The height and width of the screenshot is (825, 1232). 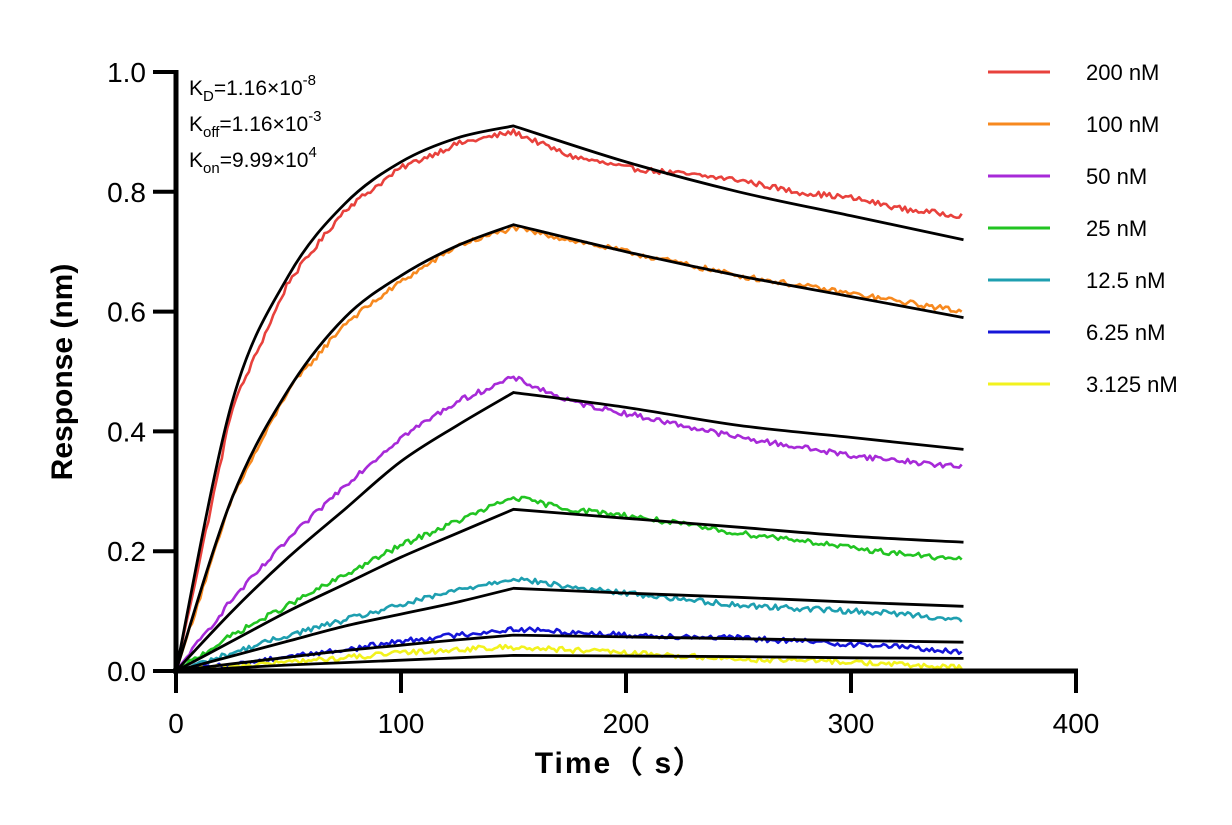 I want to click on kinetic-constant-label: Koff=1.16×10-3, so click(x=255, y=124).